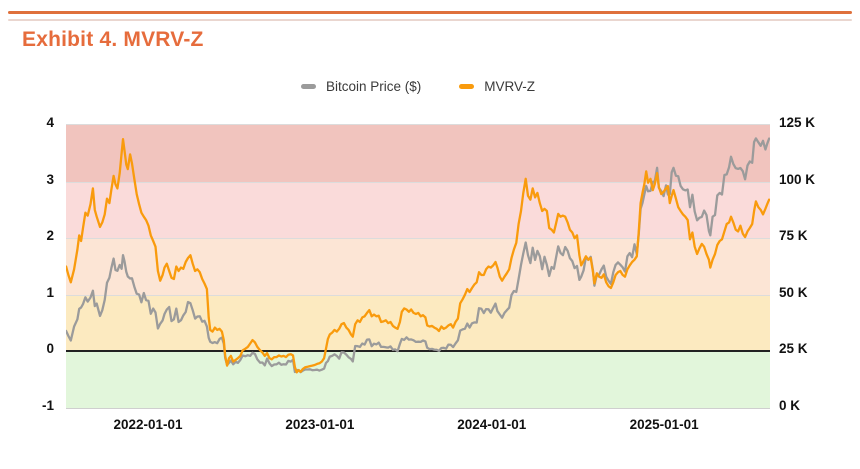 This screenshot has height=469, width=860. I want to click on y-right-tick-label: 75 K, so click(793, 236).